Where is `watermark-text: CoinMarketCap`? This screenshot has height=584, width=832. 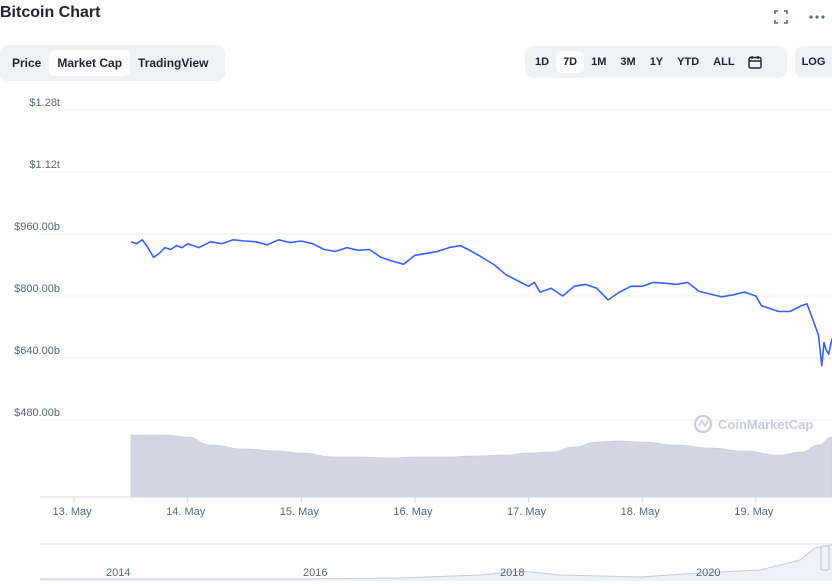 watermark-text: CoinMarketCap is located at coordinates (765, 424).